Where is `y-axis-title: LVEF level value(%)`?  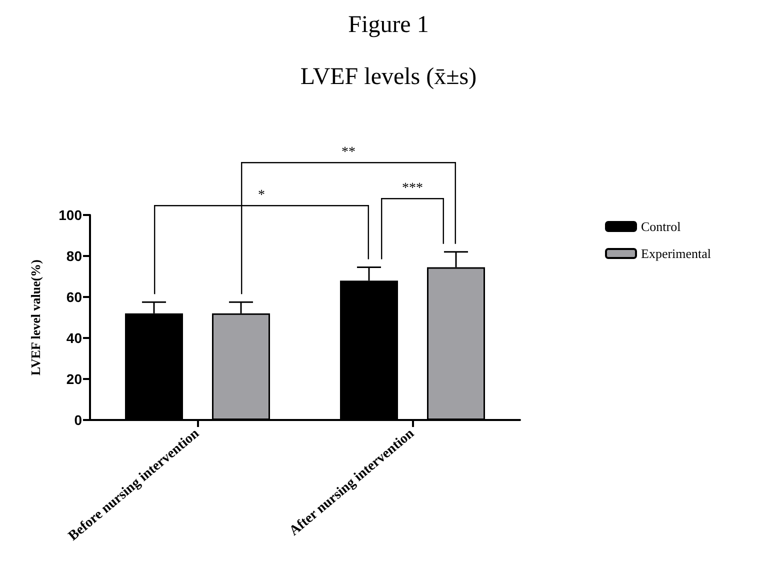 y-axis-title: LVEF level value(%) is located at coordinates (35, 317).